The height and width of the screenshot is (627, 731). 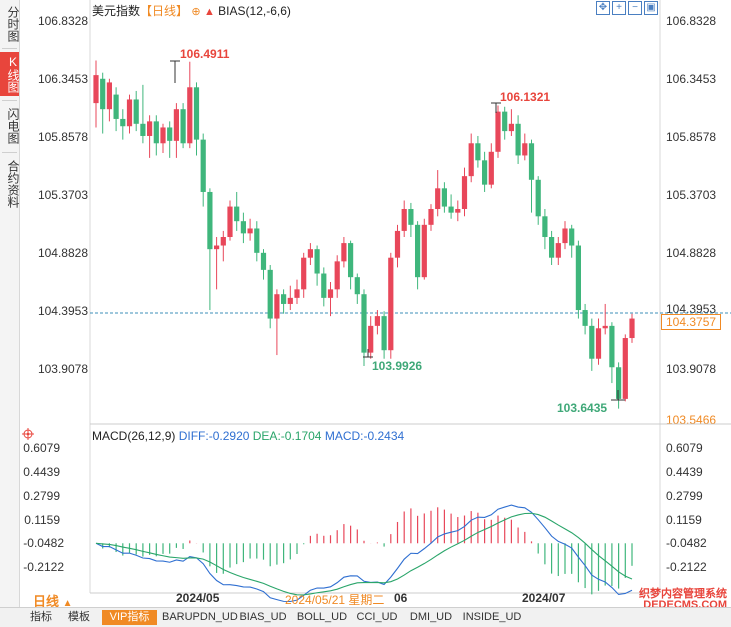 I want to click on price-tick: 105.8578, so click(x=691, y=137).